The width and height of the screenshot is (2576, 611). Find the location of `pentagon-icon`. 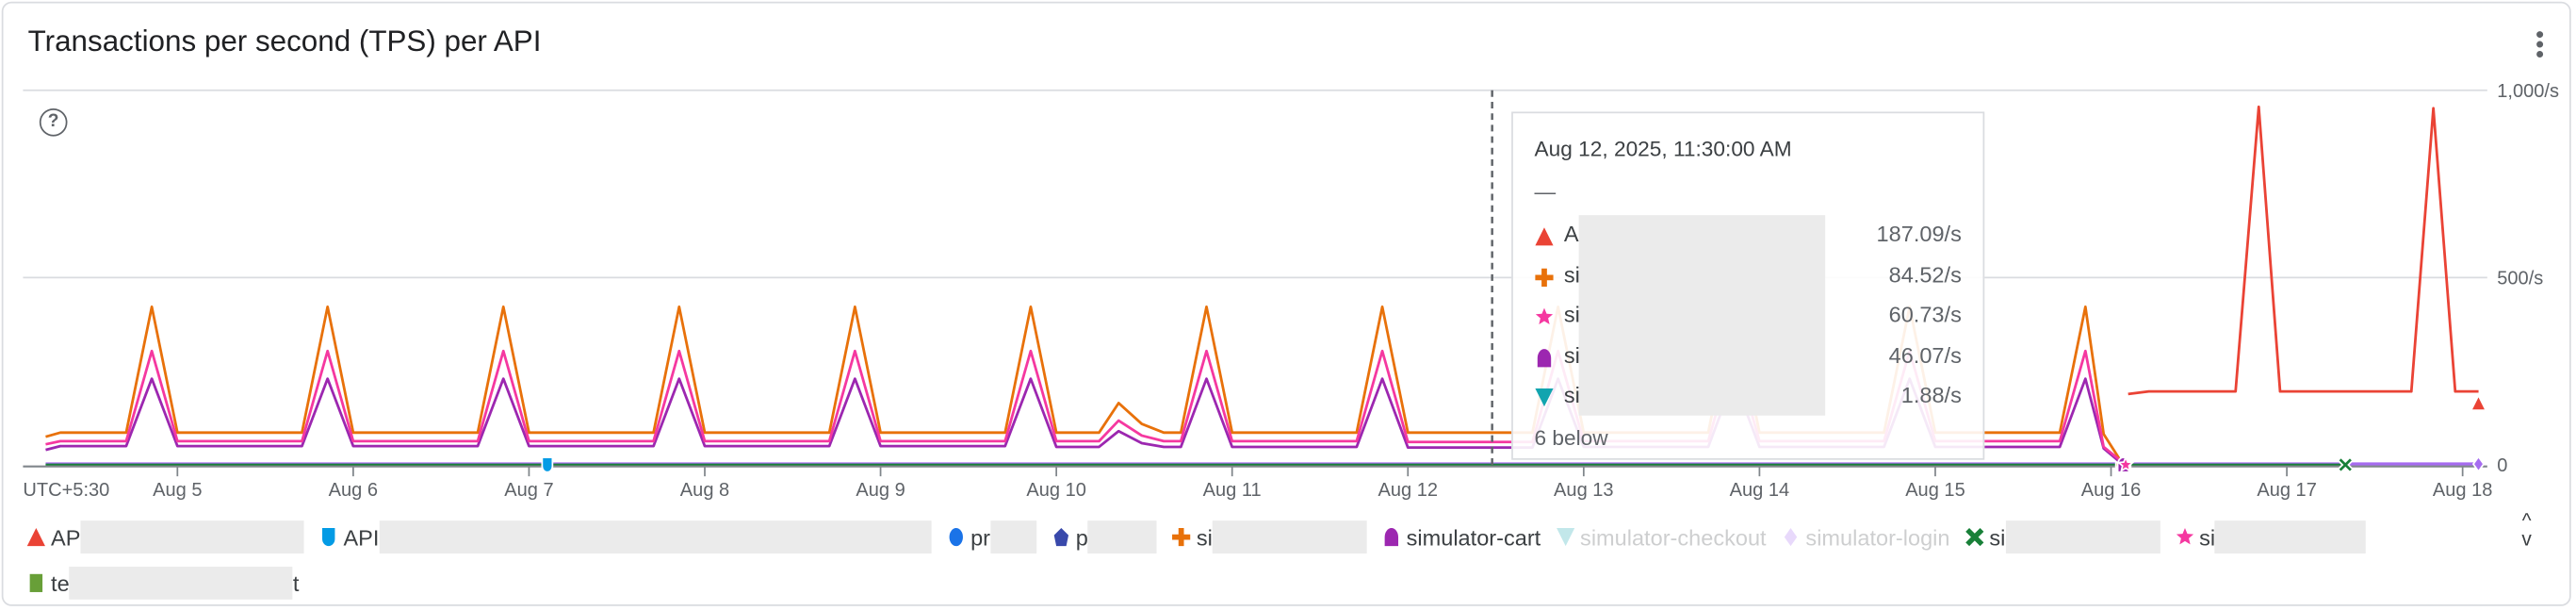

pentagon-icon is located at coordinates (1060, 537).